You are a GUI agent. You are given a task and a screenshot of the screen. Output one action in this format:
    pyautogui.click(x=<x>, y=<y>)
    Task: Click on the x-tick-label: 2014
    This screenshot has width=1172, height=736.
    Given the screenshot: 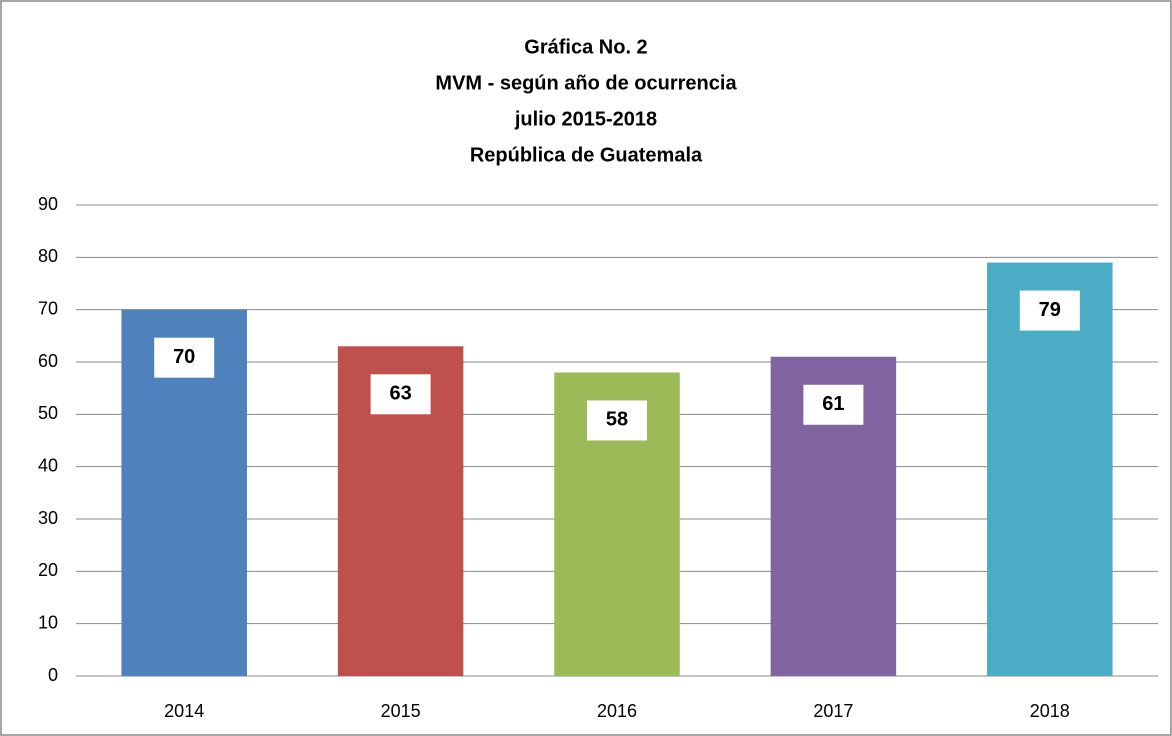 What is the action you would take?
    pyautogui.click(x=184, y=711)
    